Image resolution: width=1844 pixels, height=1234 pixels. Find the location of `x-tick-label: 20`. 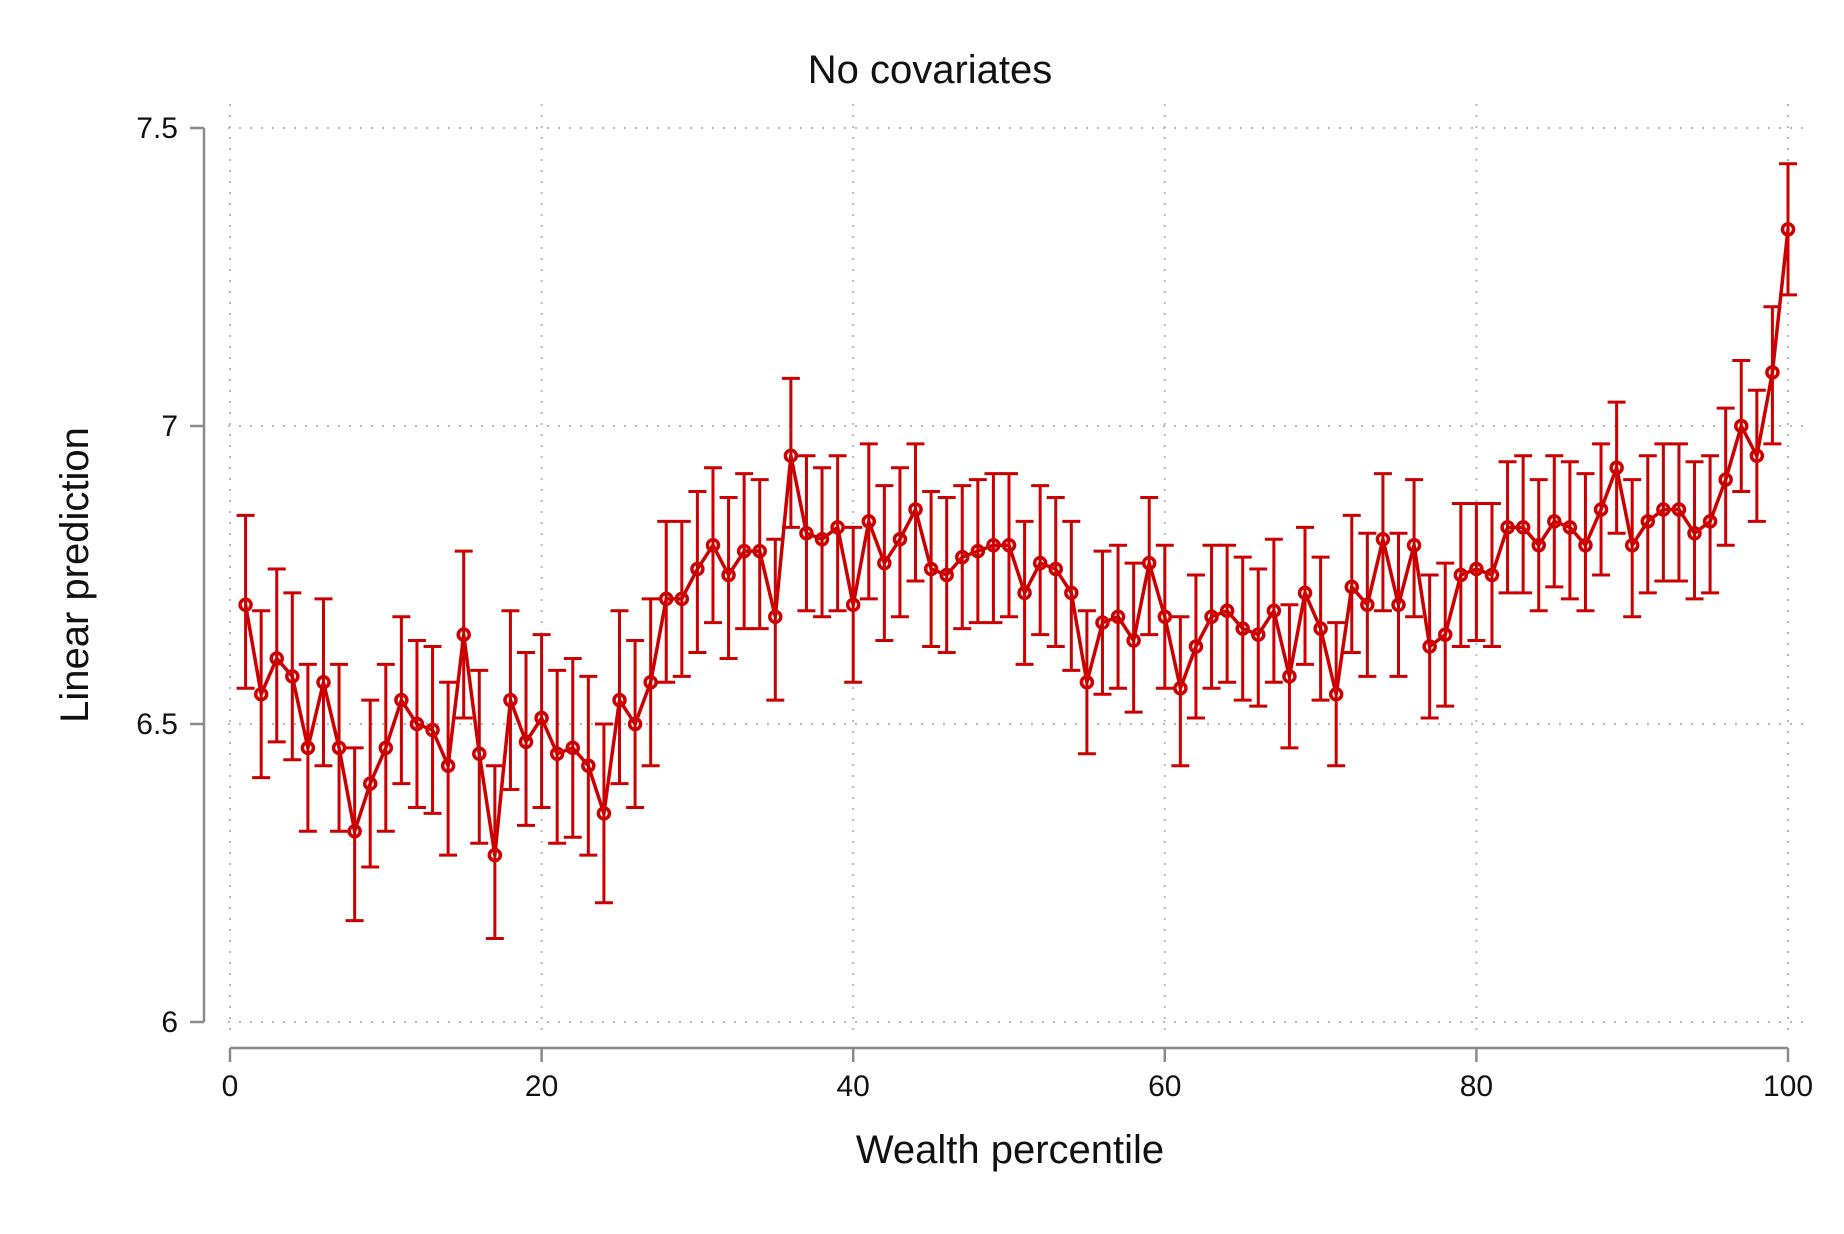

x-tick-label: 20 is located at coordinates (541, 1086).